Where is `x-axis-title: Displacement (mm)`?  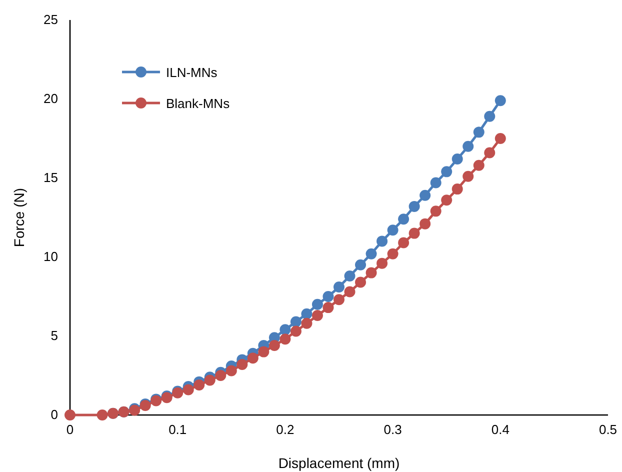 x-axis-title: Displacement (mm) is located at coordinates (339, 463).